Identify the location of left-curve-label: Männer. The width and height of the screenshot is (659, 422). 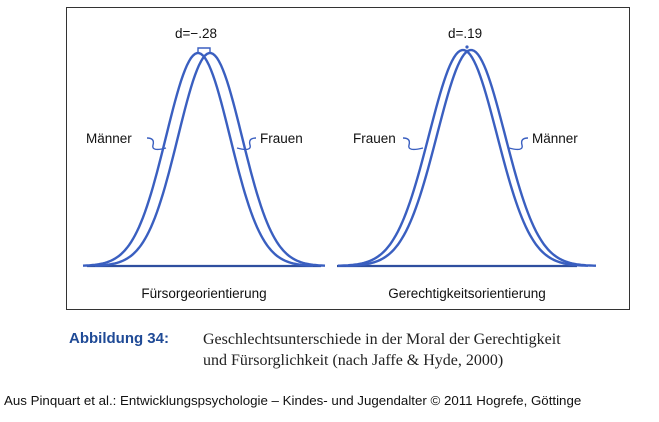
(109, 138).